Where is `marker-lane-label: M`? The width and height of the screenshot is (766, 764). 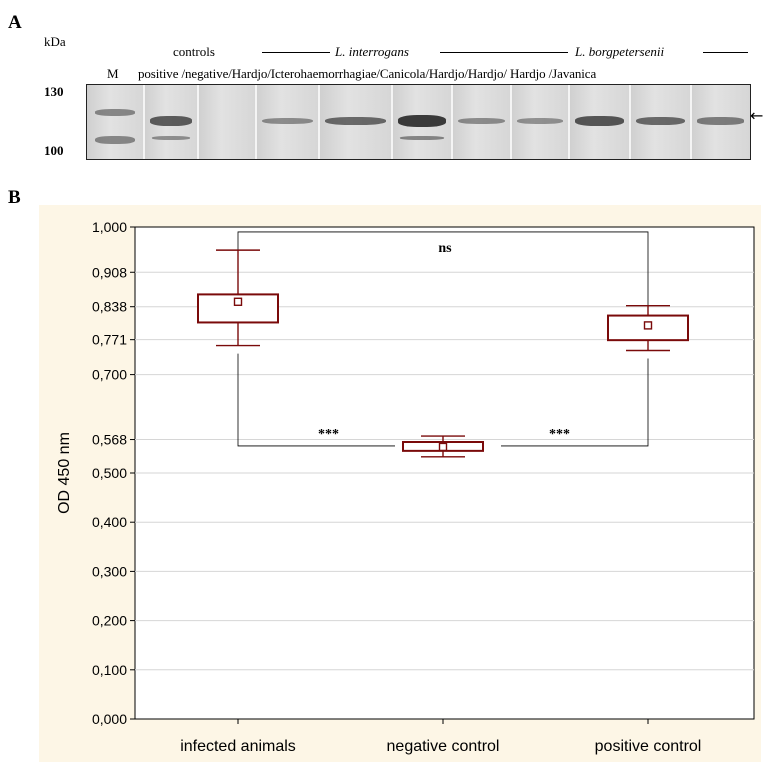
marker-lane-label: M is located at coordinates (113, 73).